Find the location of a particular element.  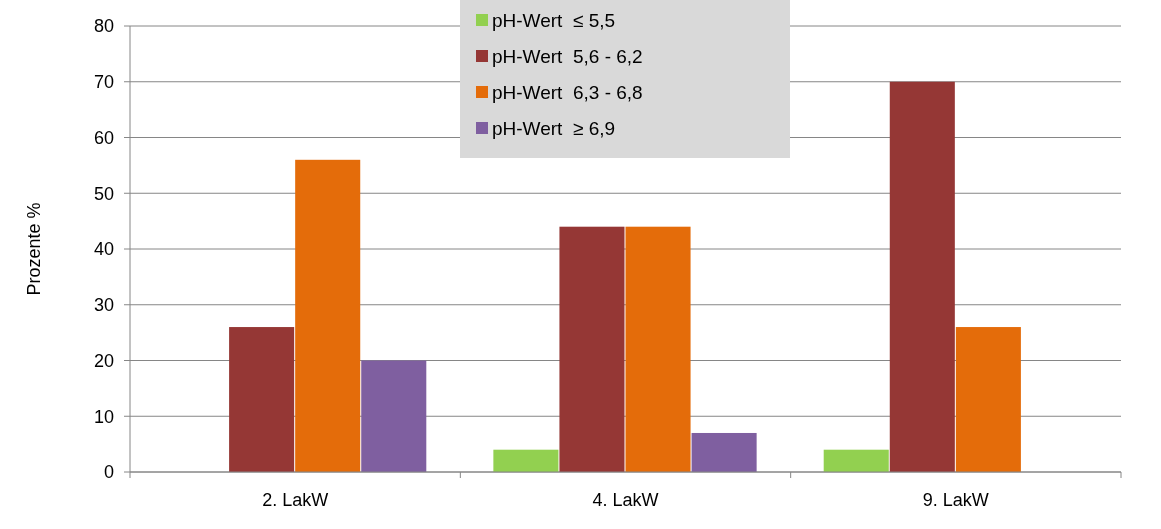

legend-label: pH-Wert 6,3 - 6,8 is located at coordinates (567, 92).